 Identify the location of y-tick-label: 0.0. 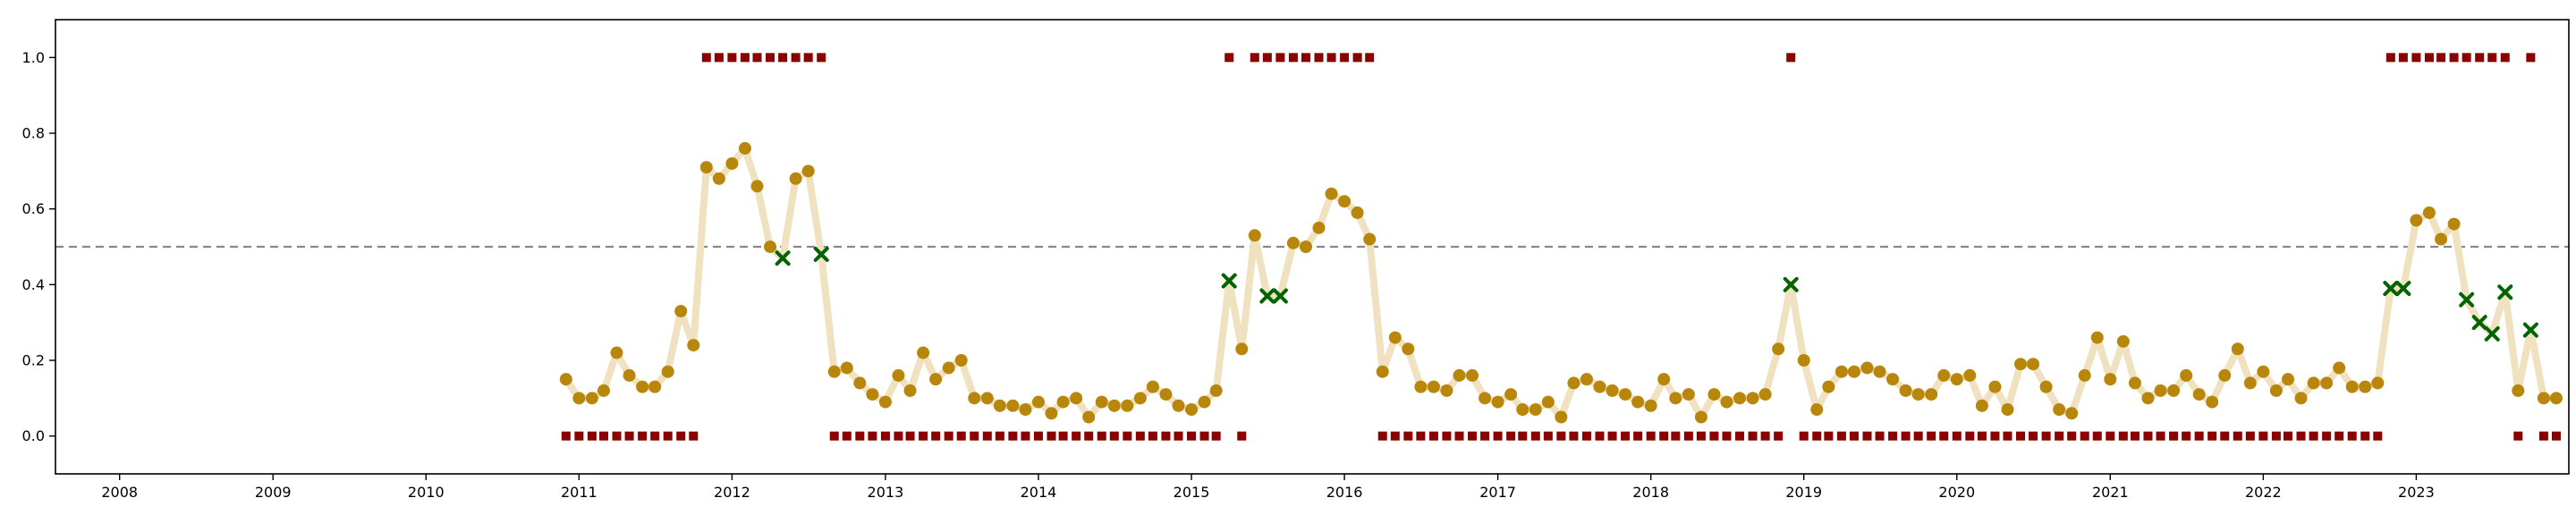
(33, 435).